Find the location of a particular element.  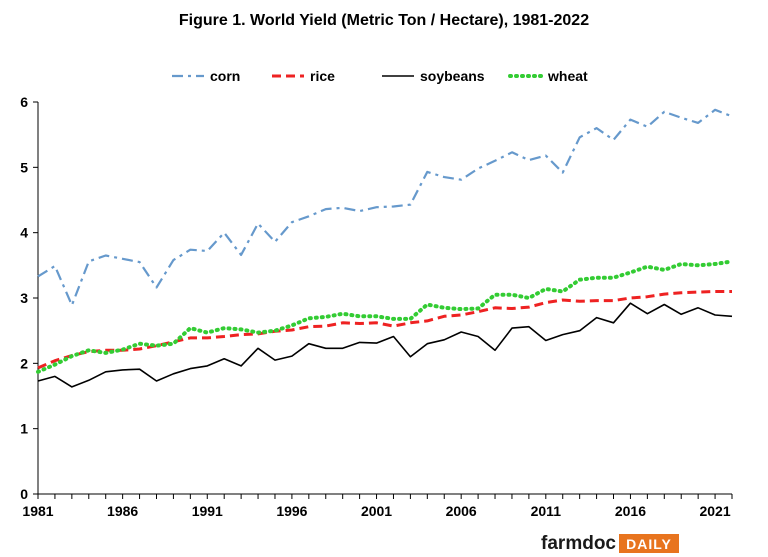

x-tick-label: 2011 is located at coordinates (546, 511).